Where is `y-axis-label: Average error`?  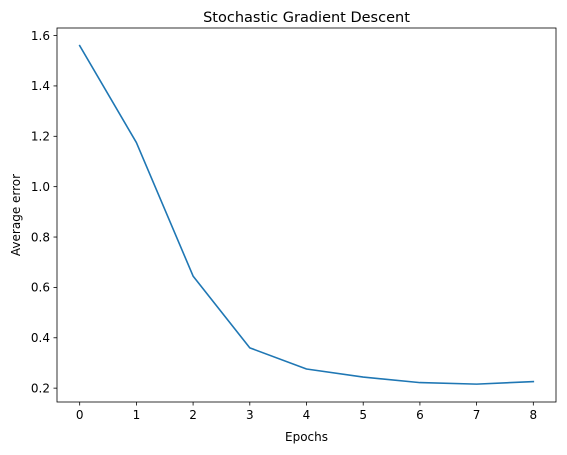 y-axis-label: Average error is located at coordinates (16, 215).